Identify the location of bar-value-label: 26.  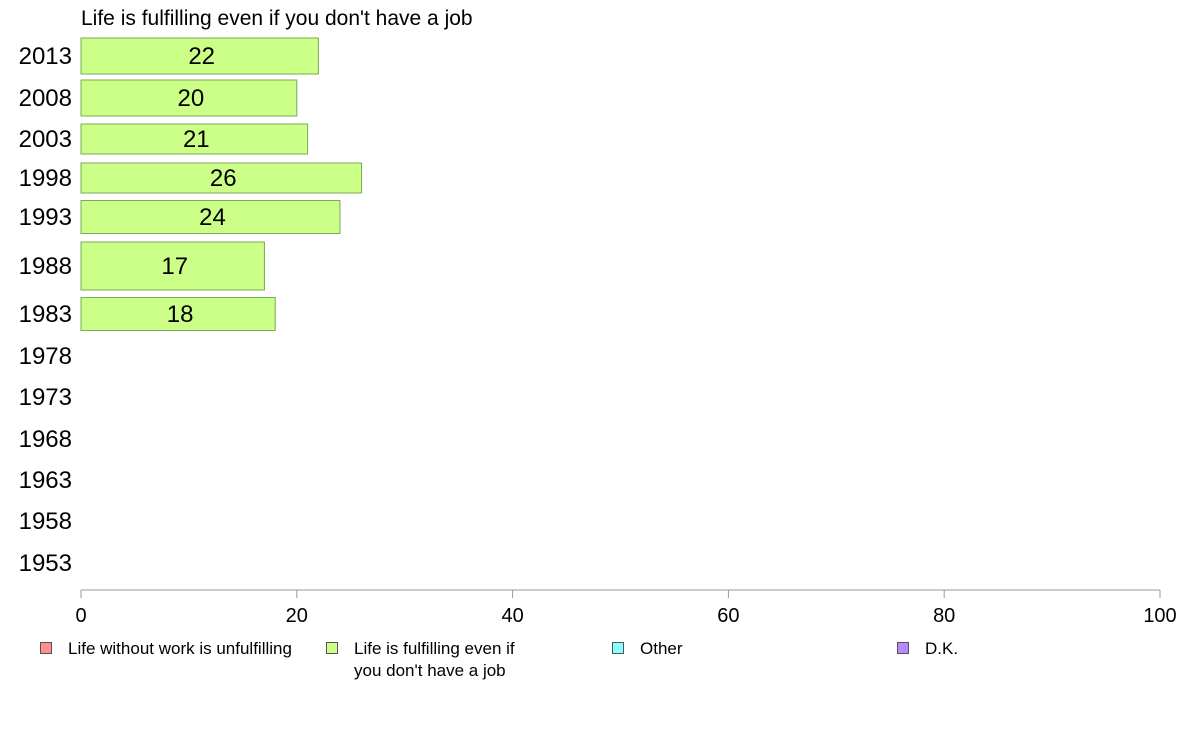
(223, 178).